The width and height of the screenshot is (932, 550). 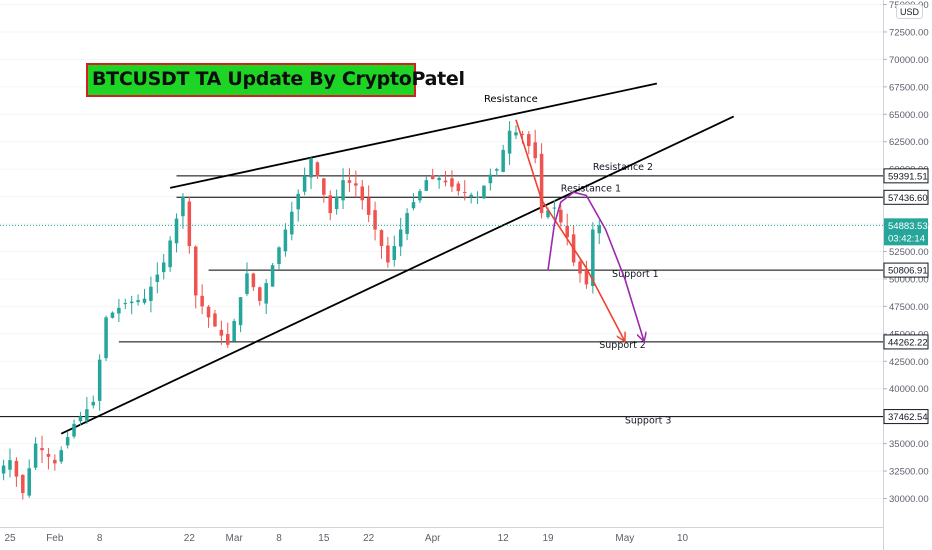 What do you see at coordinates (648, 421) in the screenshot?
I see `level-label: Support 3` at bounding box center [648, 421].